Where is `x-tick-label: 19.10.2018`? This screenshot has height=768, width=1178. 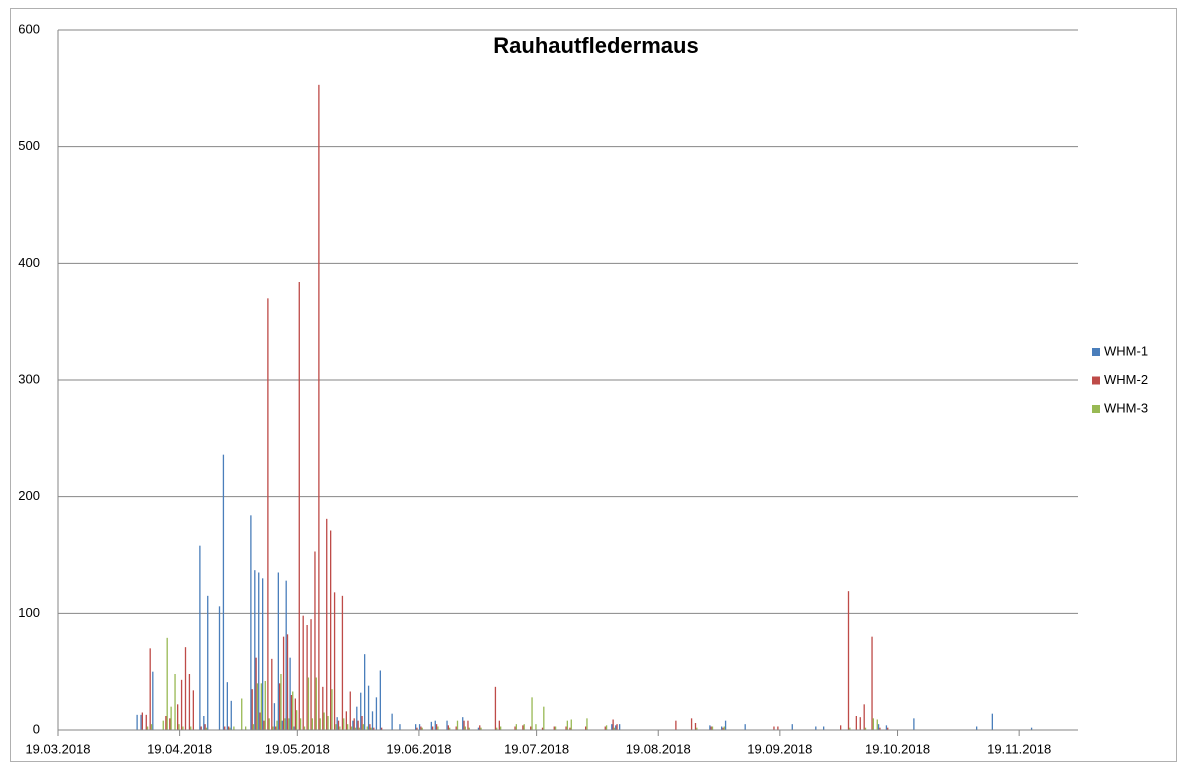
x-tick-label: 19.10.2018 is located at coordinates (897, 748).